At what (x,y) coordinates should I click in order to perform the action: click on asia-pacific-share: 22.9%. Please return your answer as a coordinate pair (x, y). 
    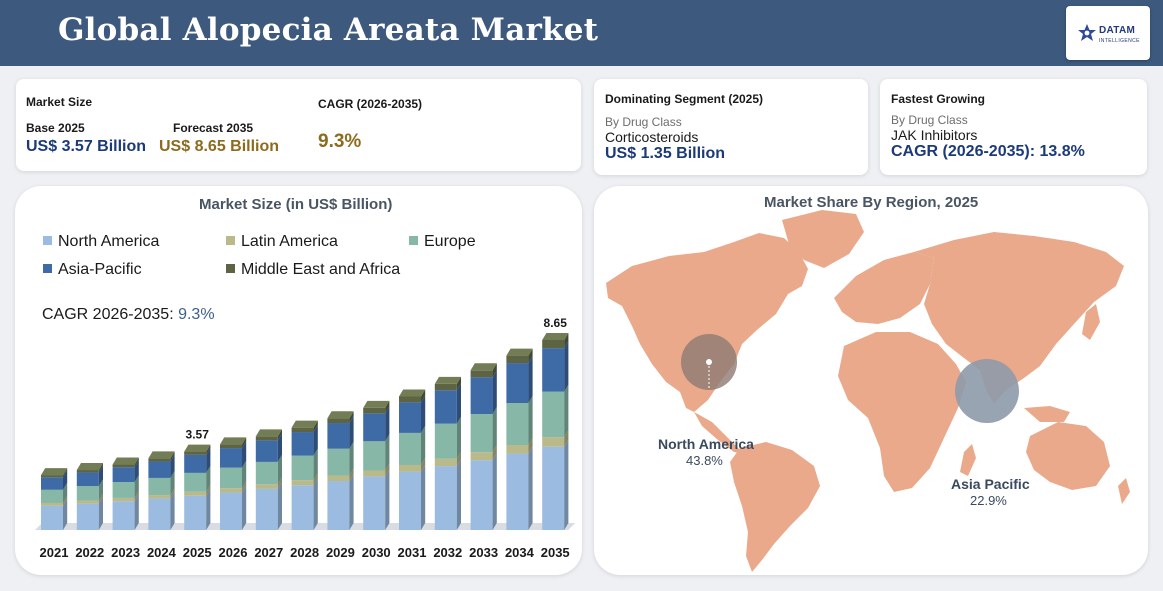
    Looking at the image, I should click on (988, 500).